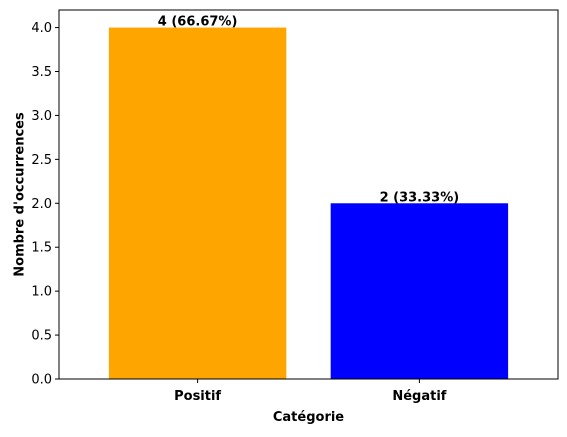  What do you see at coordinates (419, 396) in the screenshot?
I see `x-tick-label: Négatif` at bounding box center [419, 396].